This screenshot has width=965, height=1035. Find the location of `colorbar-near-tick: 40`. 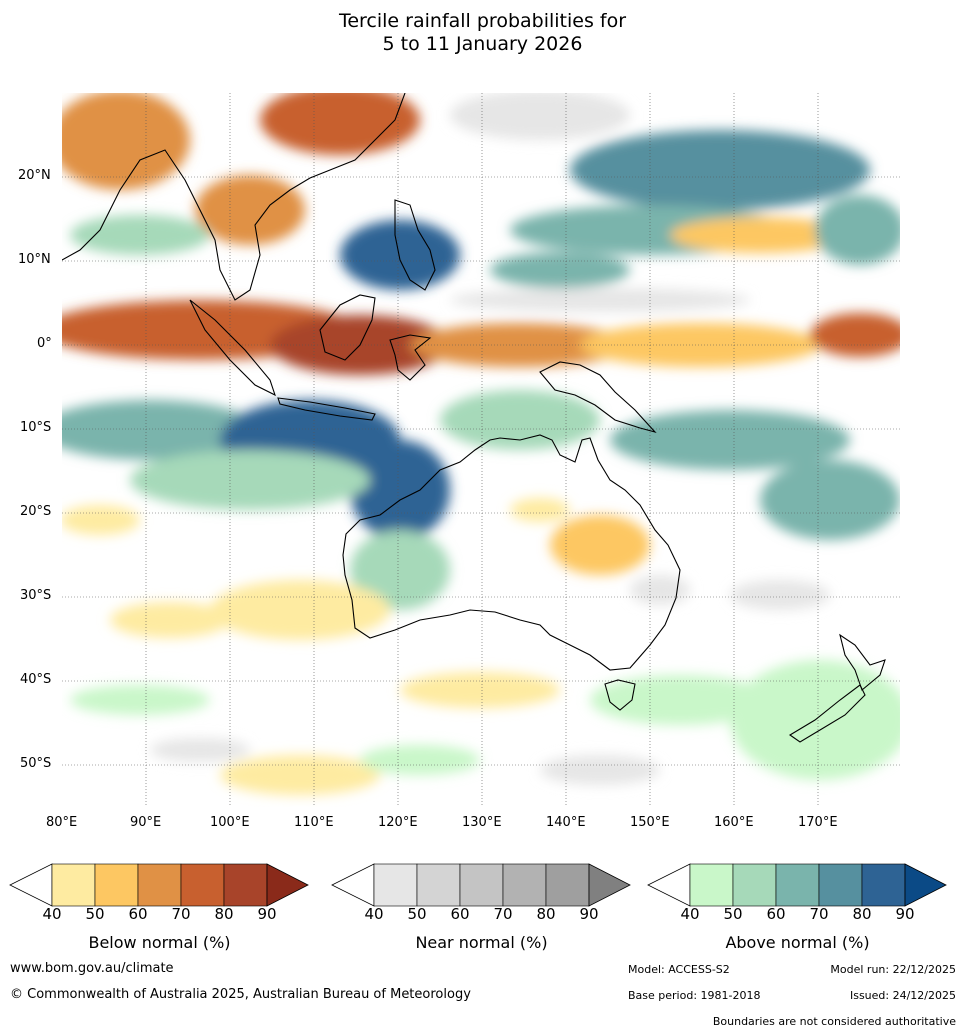

colorbar-near-tick: 40 is located at coordinates (374, 914).